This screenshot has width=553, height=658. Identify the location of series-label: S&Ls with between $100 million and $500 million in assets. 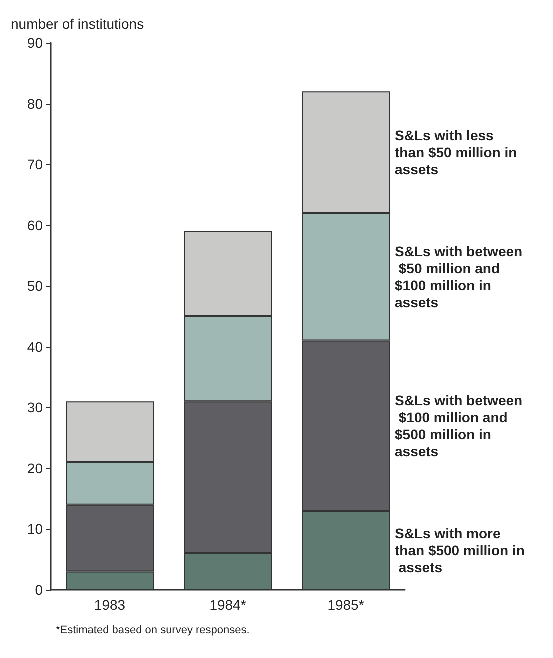
(459, 426).